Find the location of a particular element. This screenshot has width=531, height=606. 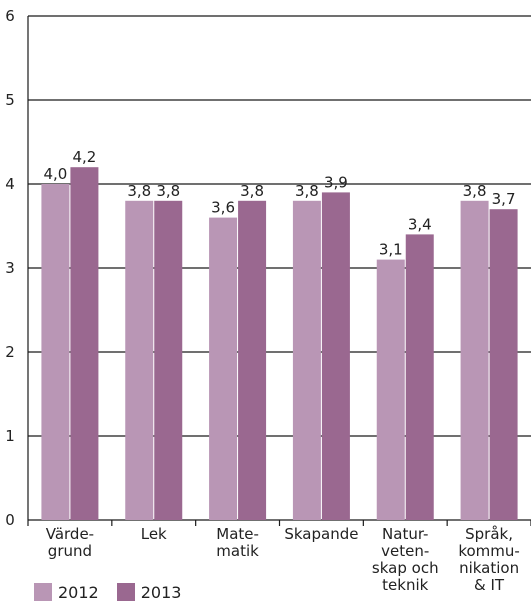

x-category-label: Språk, is located at coordinates (489, 534).